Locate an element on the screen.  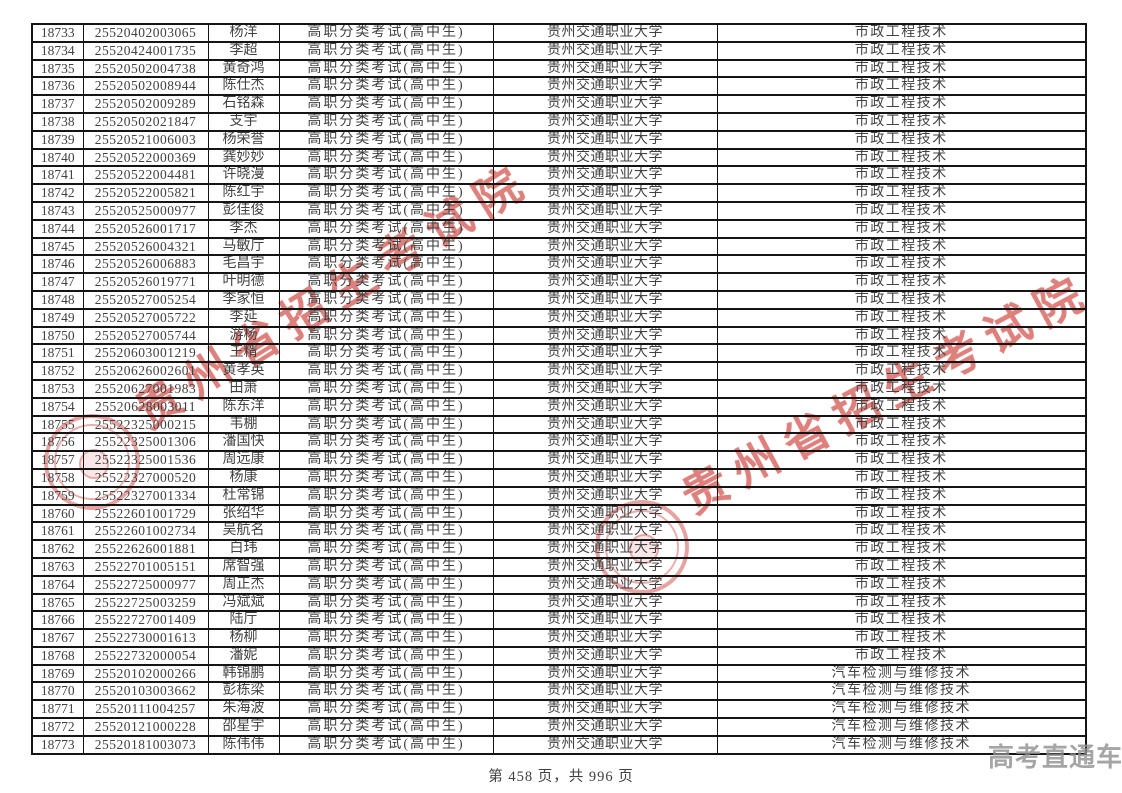
seq-cell: 18771 is located at coordinates (57, 709).